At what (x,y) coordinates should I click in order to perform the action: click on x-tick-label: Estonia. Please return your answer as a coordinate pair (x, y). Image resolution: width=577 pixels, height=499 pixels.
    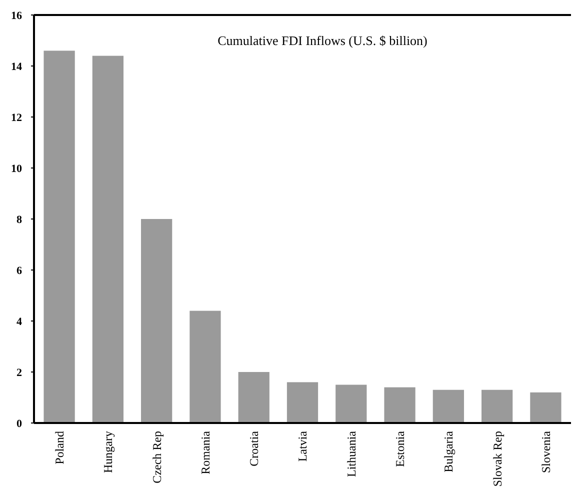
    Looking at the image, I should click on (399, 448).